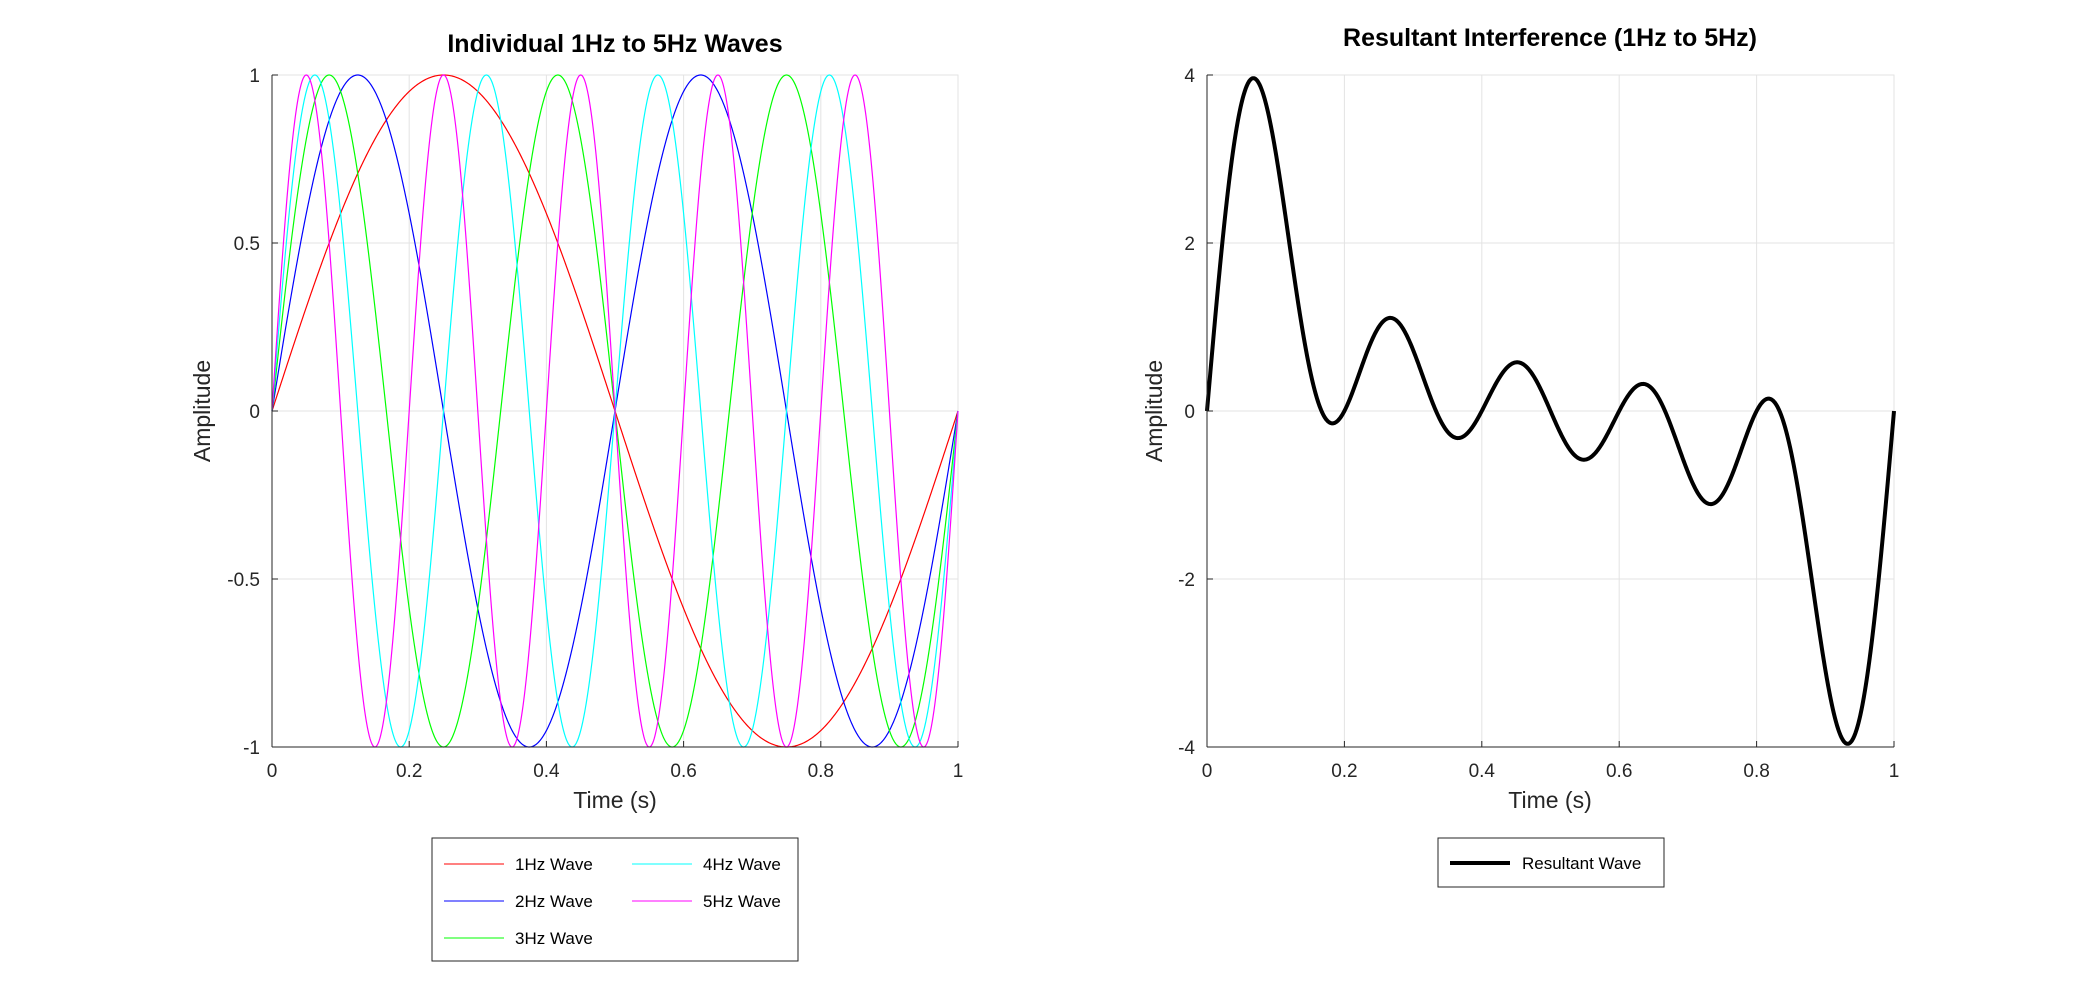  Describe the element at coordinates (742, 864) in the screenshot. I see `legend-label-4hz: 4Hz Wave` at that location.